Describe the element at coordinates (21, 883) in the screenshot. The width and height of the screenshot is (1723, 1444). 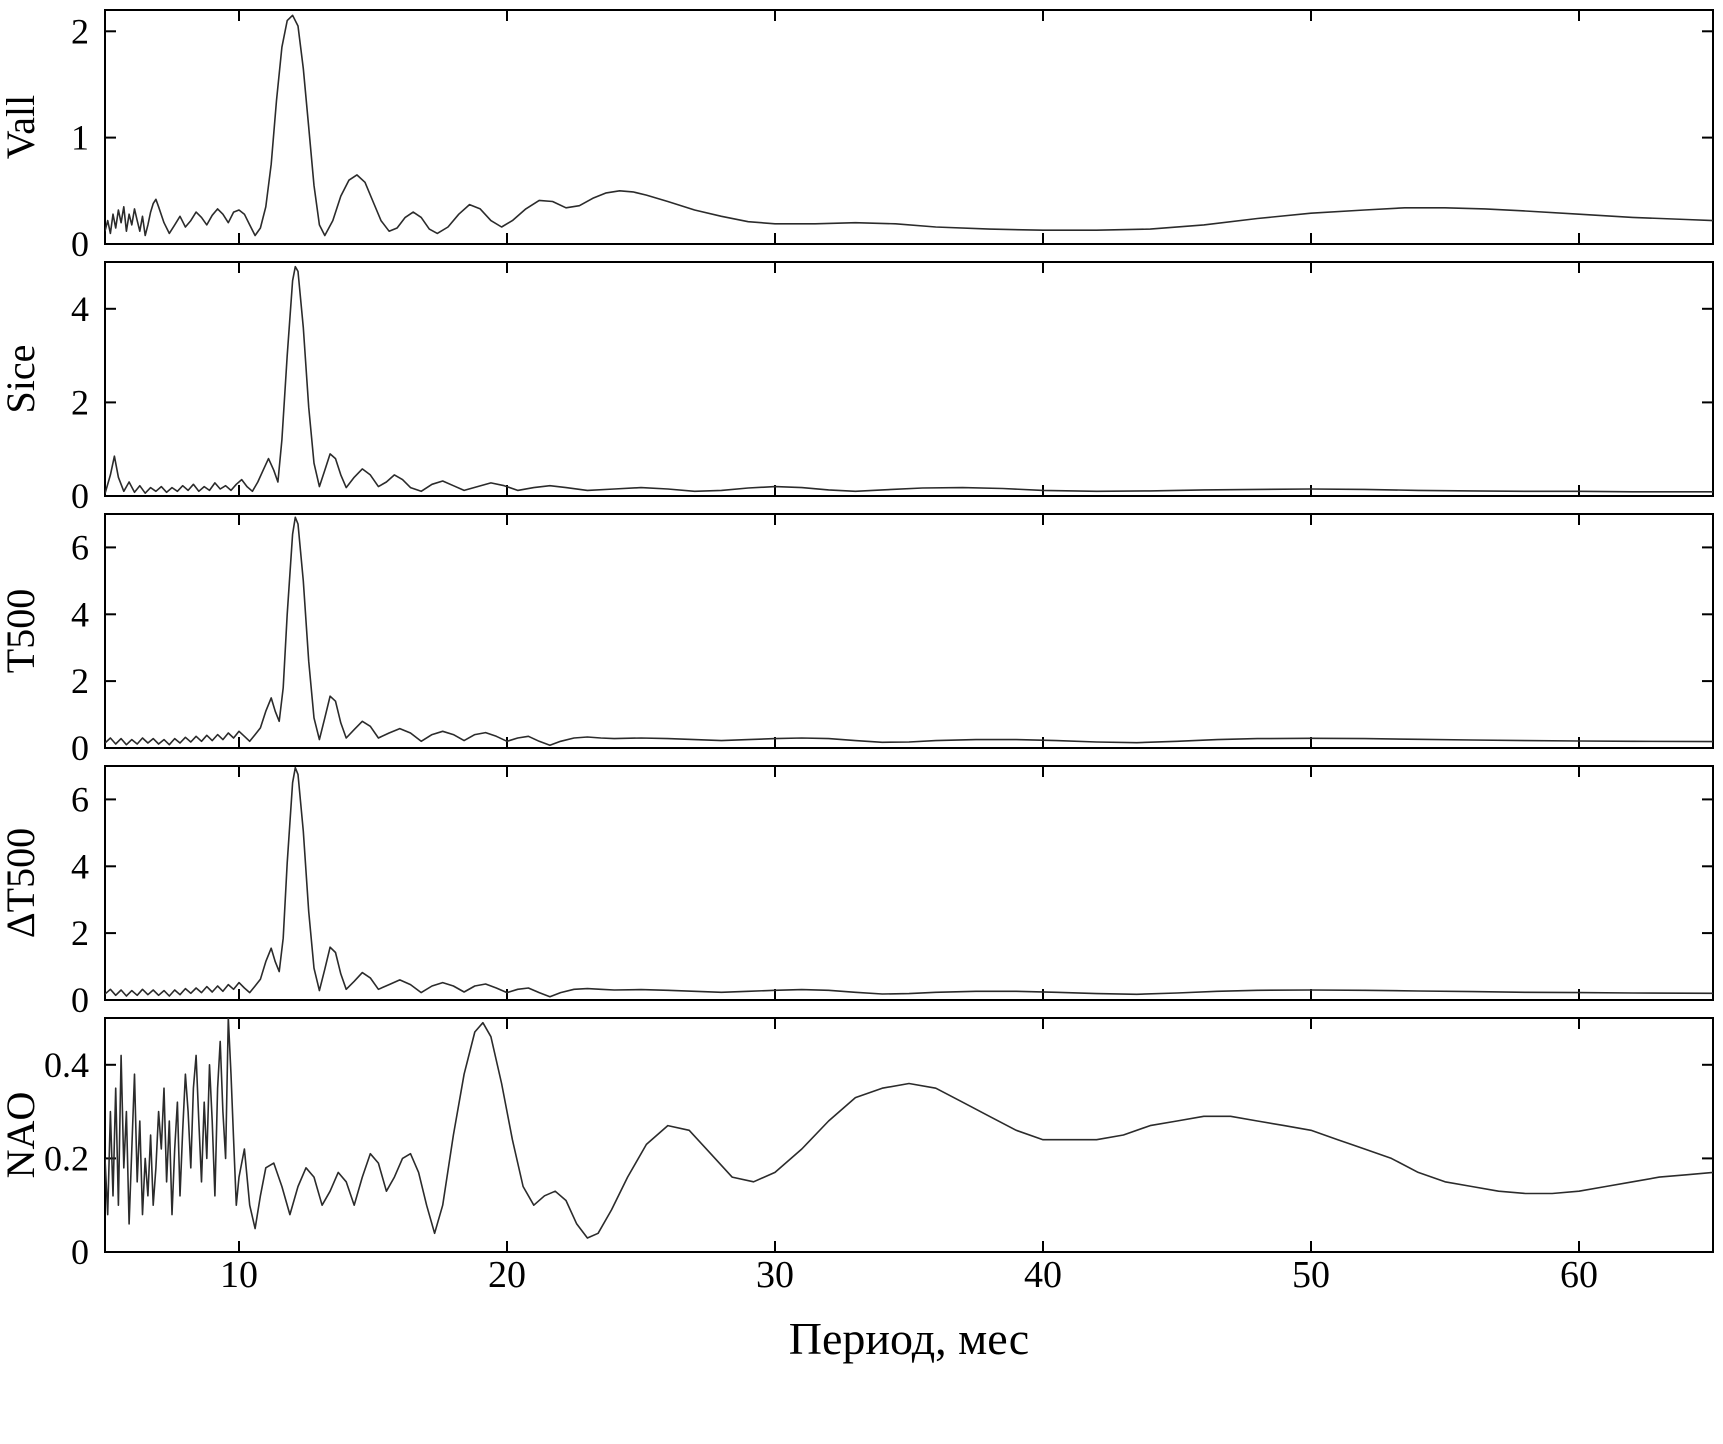
I see `y-axis-title: ΔT500` at that location.